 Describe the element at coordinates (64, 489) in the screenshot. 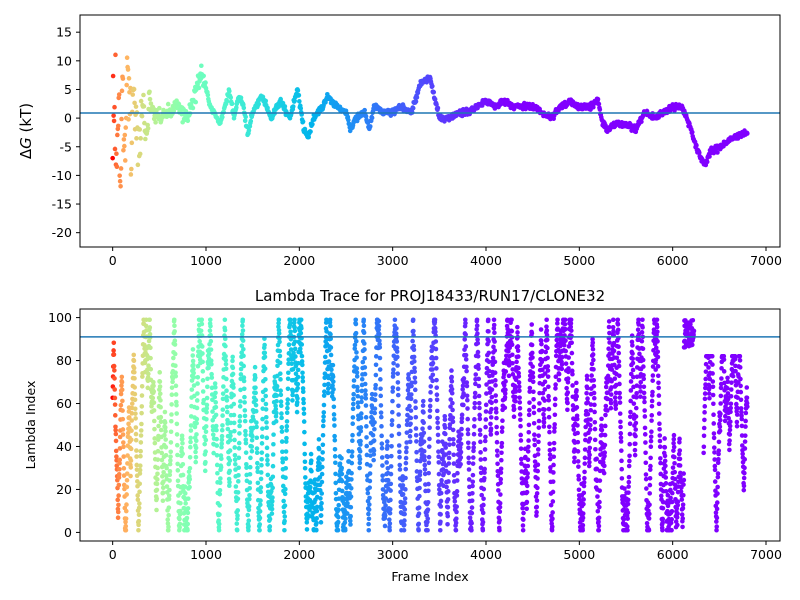

I see `y-tick-label: 20` at that location.